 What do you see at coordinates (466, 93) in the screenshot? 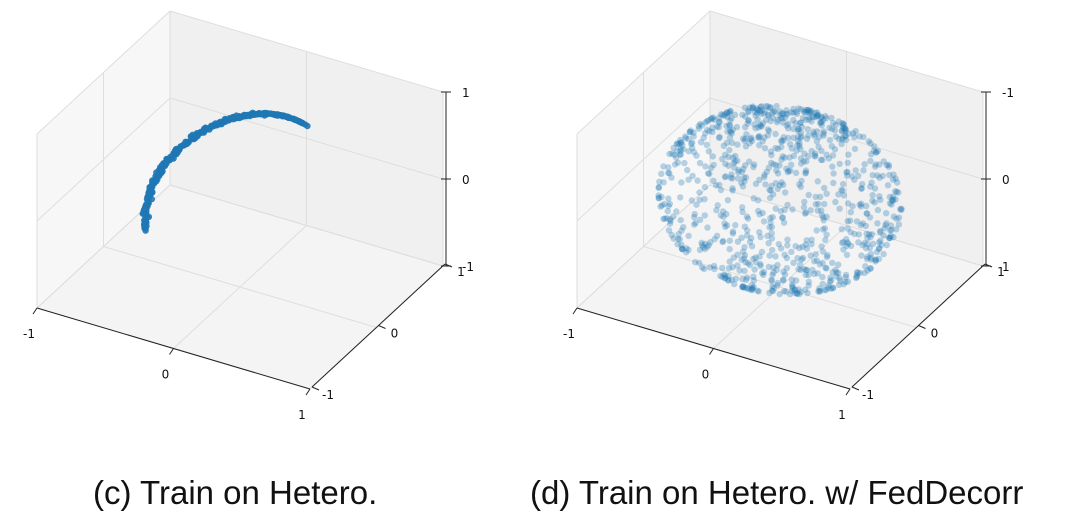
I see `z-tick-label: 1` at bounding box center [466, 93].